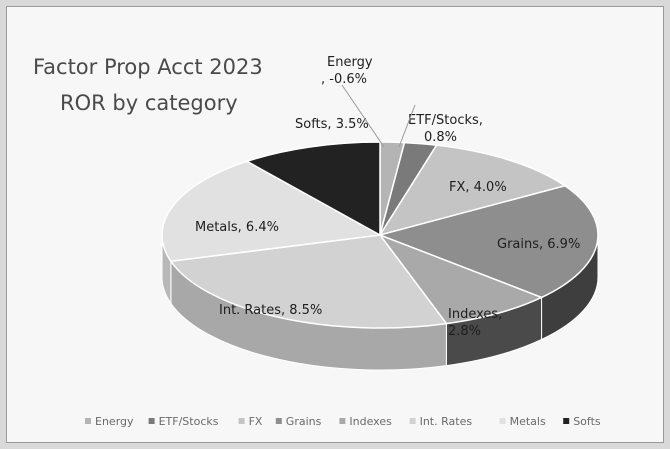 The height and width of the screenshot is (449, 670). What do you see at coordinates (256, 421) in the screenshot?
I see `legend-label: FX` at bounding box center [256, 421].